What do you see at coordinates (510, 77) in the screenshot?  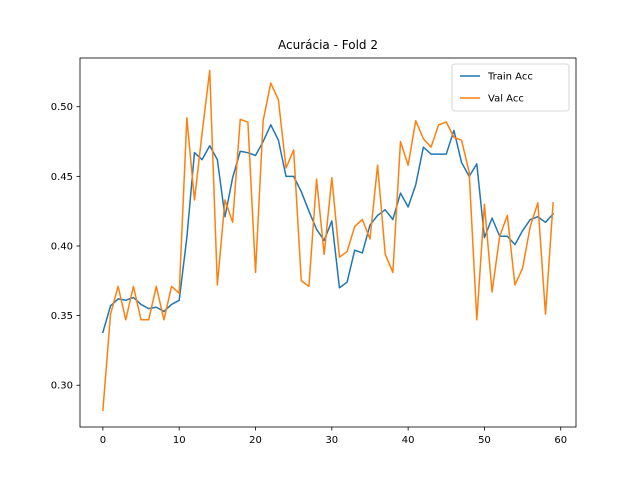 I see `legend-label-1: Train Acc` at bounding box center [510, 77].